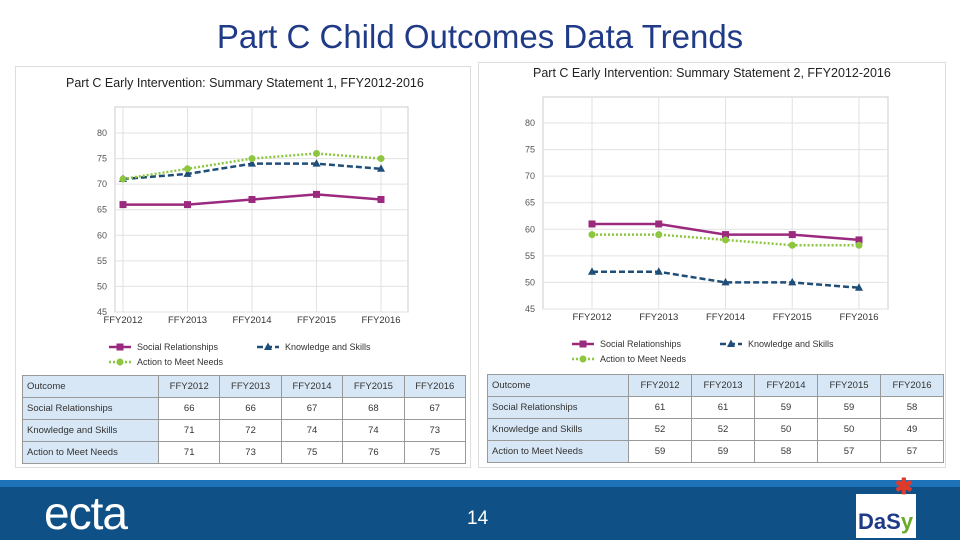 This screenshot has height=550, width=960. What do you see at coordinates (250, 430) in the screenshot?
I see `table-cell: 72` at bounding box center [250, 430].